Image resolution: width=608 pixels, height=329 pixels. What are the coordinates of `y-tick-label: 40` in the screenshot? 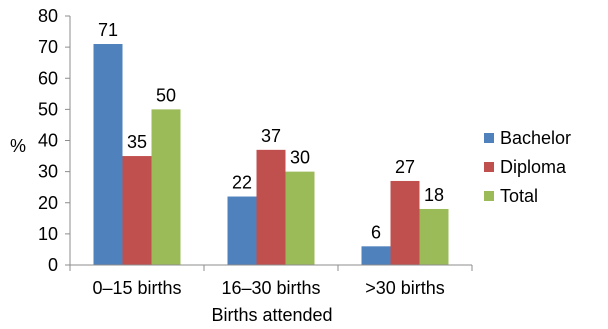 It's located at (48, 141).